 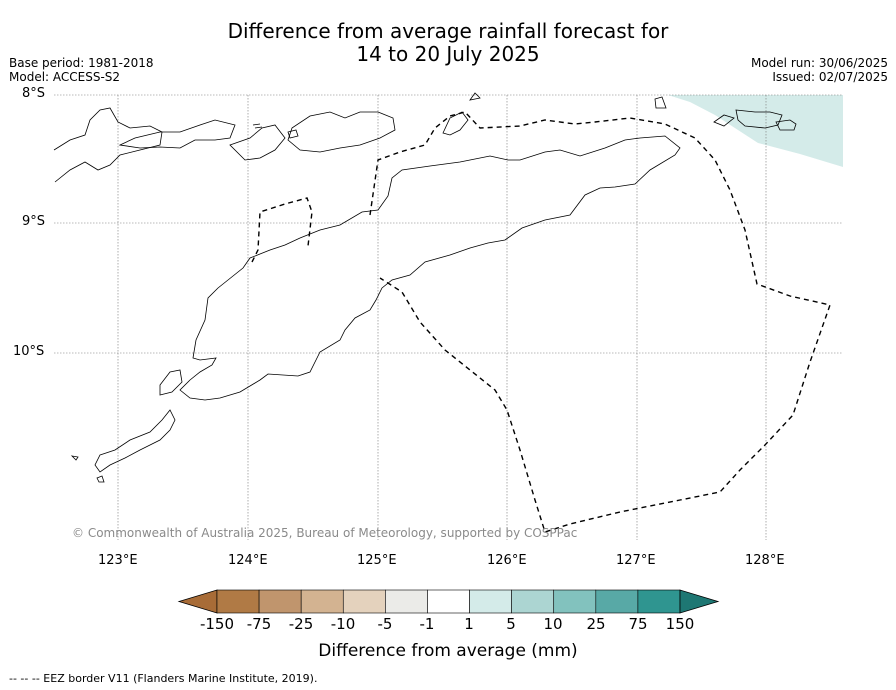 What do you see at coordinates (427, 624) in the screenshot?
I see `colorbar-tick: -1` at bounding box center [427, 624].